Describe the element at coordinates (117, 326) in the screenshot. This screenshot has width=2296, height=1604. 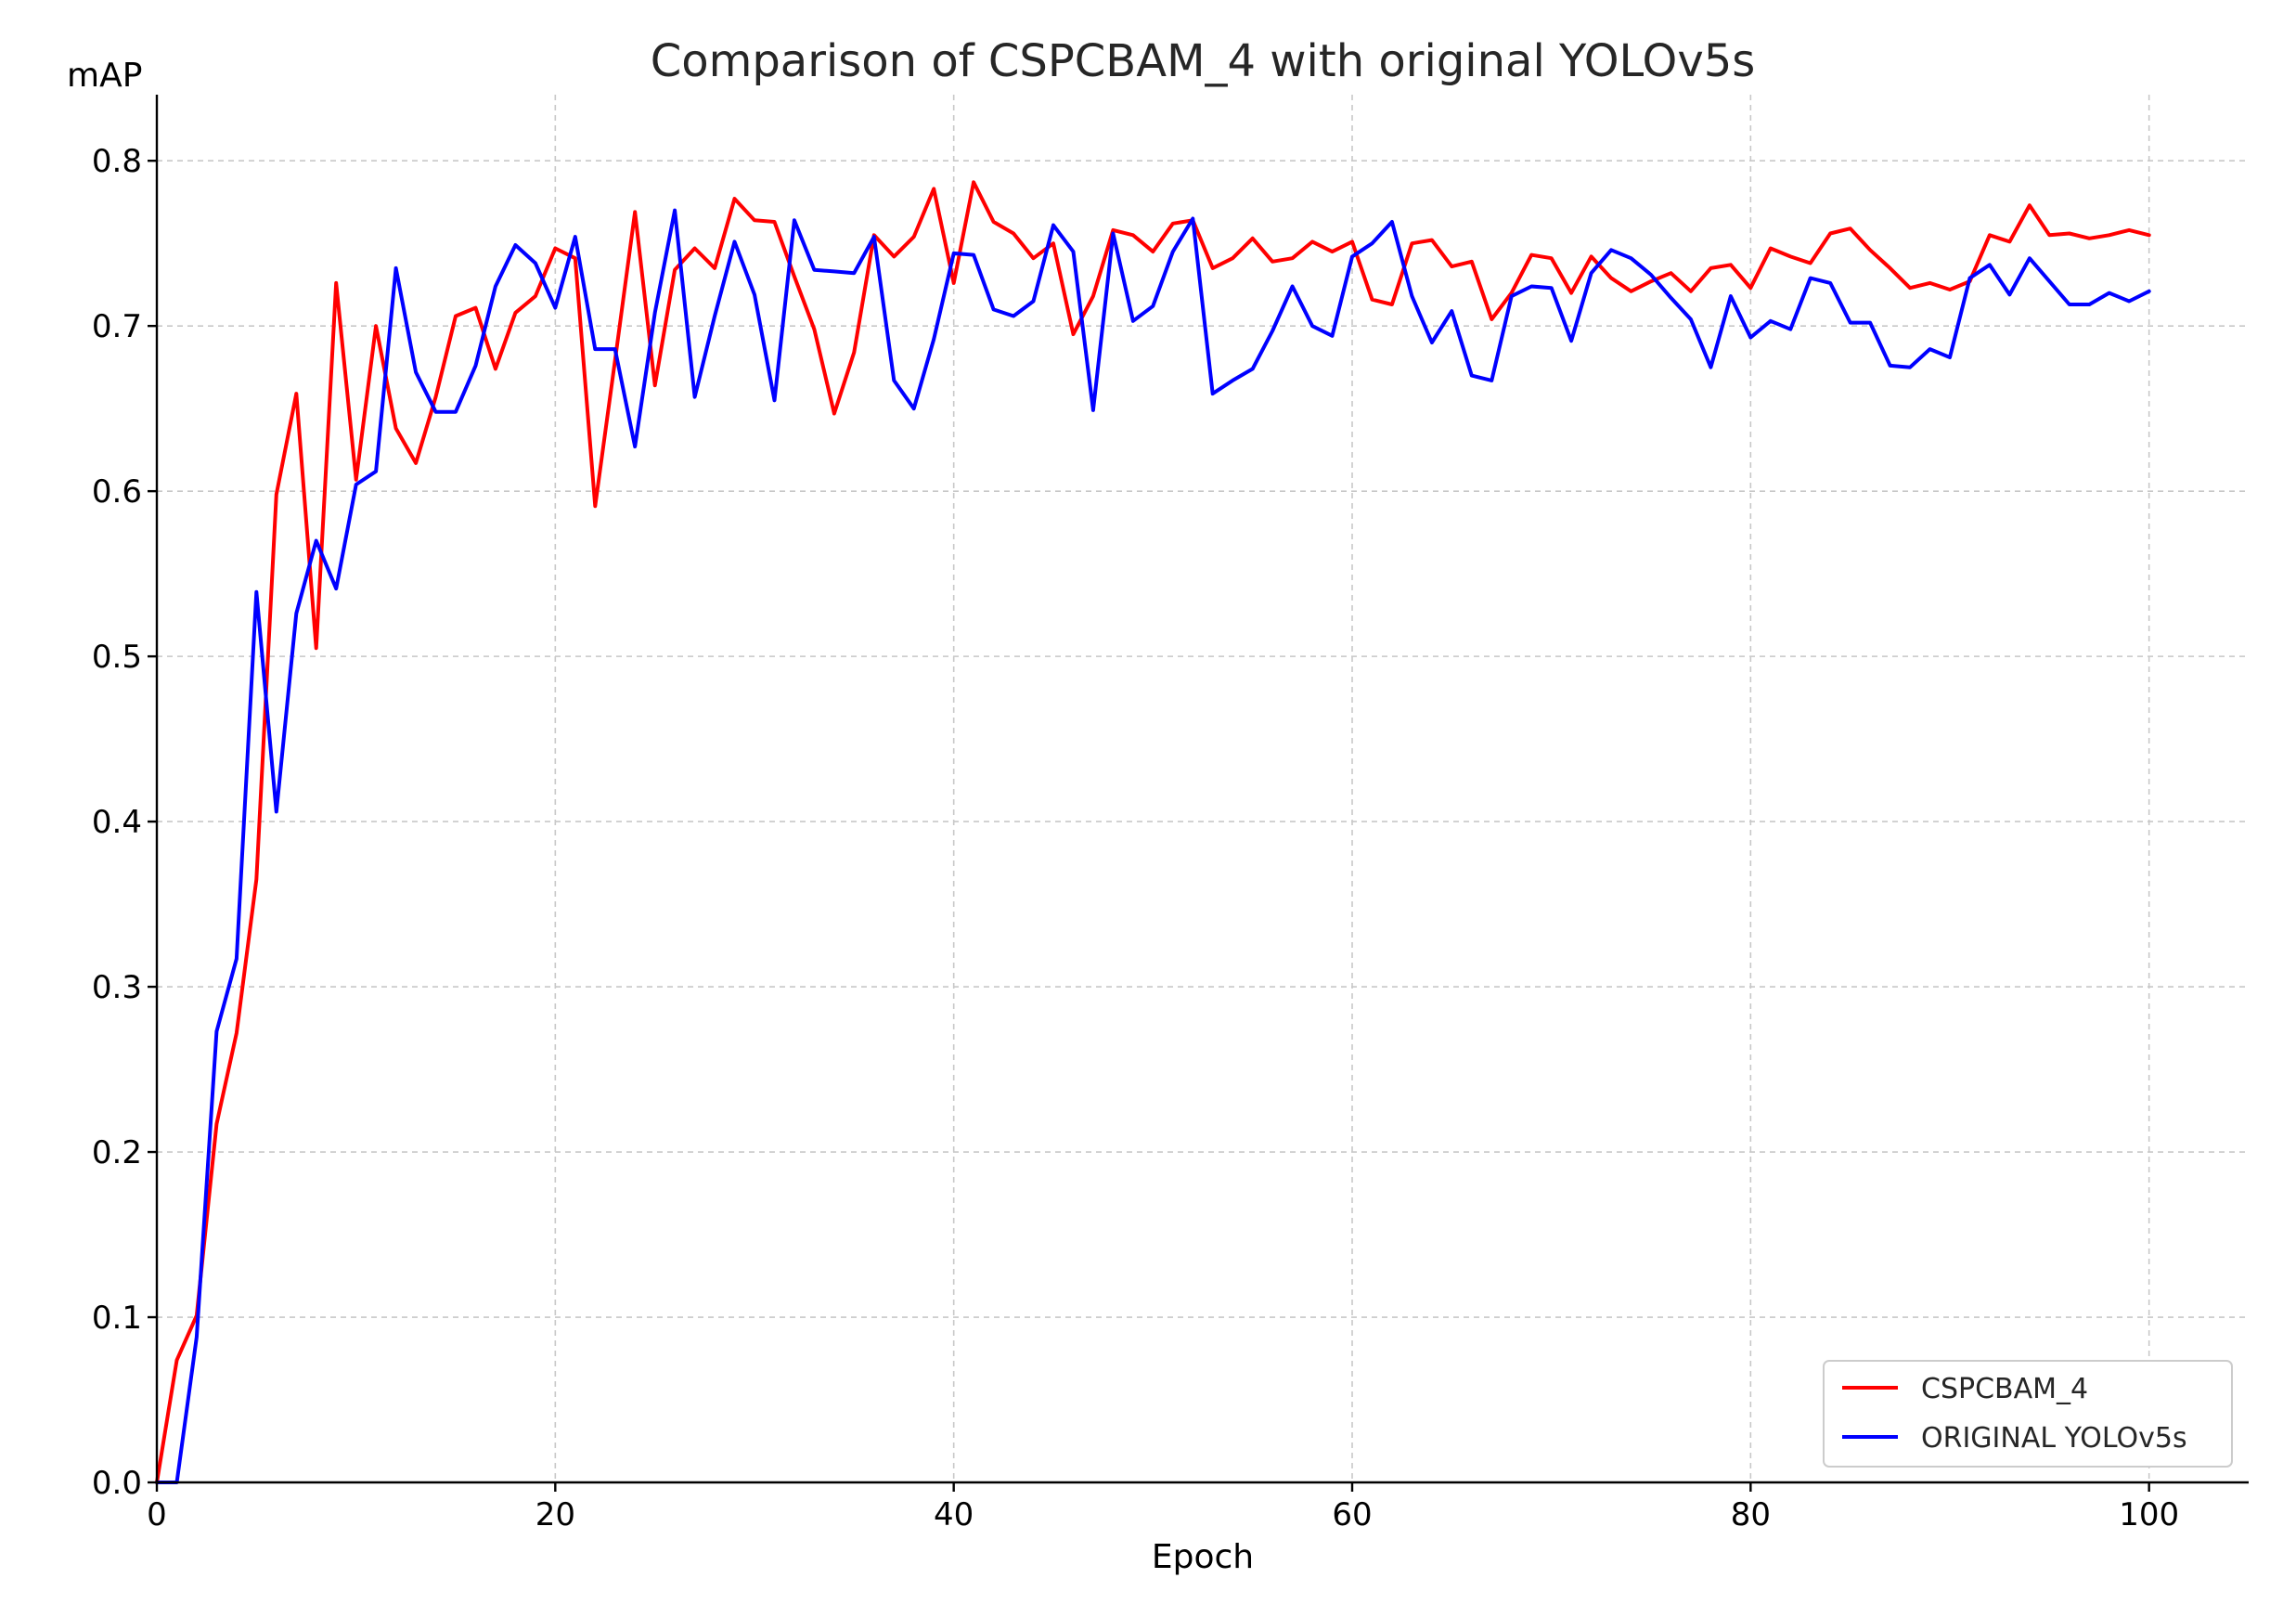
I see `y-tick-label: 0.7` at that location.